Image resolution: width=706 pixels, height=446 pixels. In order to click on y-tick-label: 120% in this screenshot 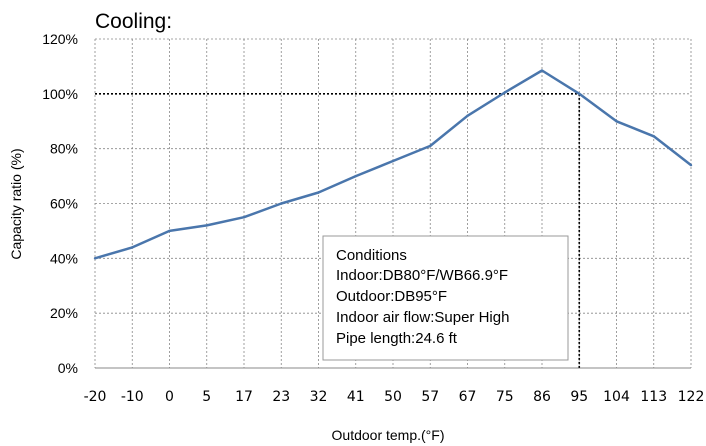, I will do `click(60, 39)`.